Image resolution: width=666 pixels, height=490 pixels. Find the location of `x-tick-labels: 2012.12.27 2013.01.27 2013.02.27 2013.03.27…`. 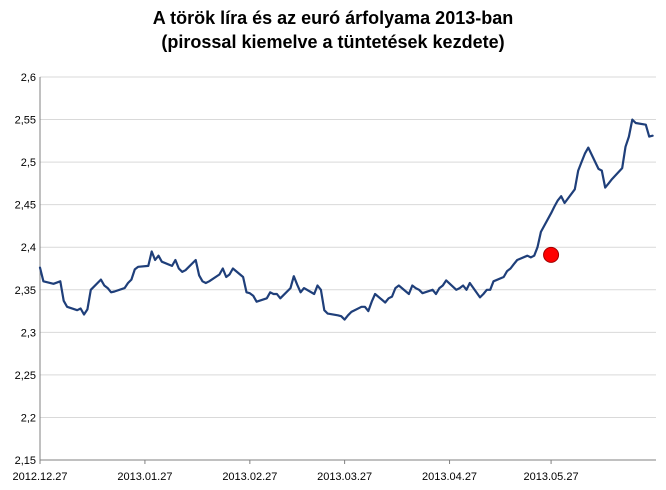

x-tick-labels: 2012.12.27 2013.01.27 2013.02.27 2013.03.27… is located at coordinates (295, 477).